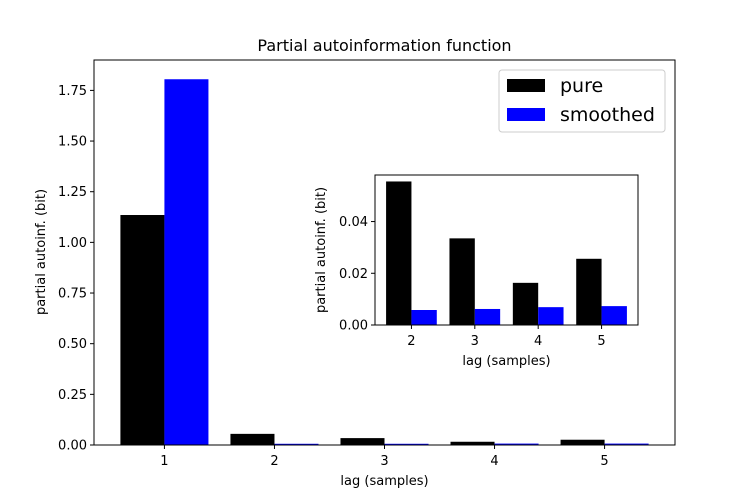  Describe the element at coordinates (384, 45) in the screenshot. I see `chart-title: Partial autoinformation function` at that location.